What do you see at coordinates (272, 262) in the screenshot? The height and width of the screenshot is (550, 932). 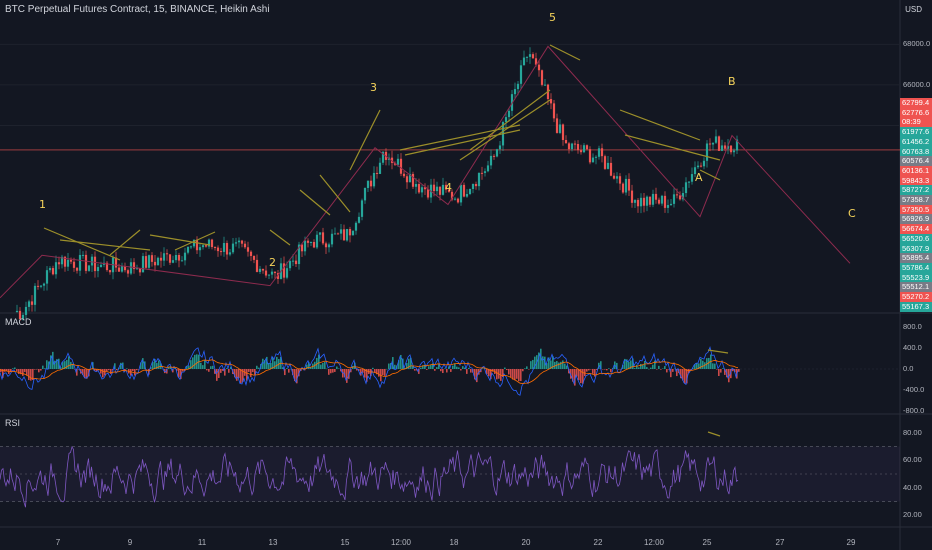 I see `wave-label-2: 2` at bounding box center [272, 262].